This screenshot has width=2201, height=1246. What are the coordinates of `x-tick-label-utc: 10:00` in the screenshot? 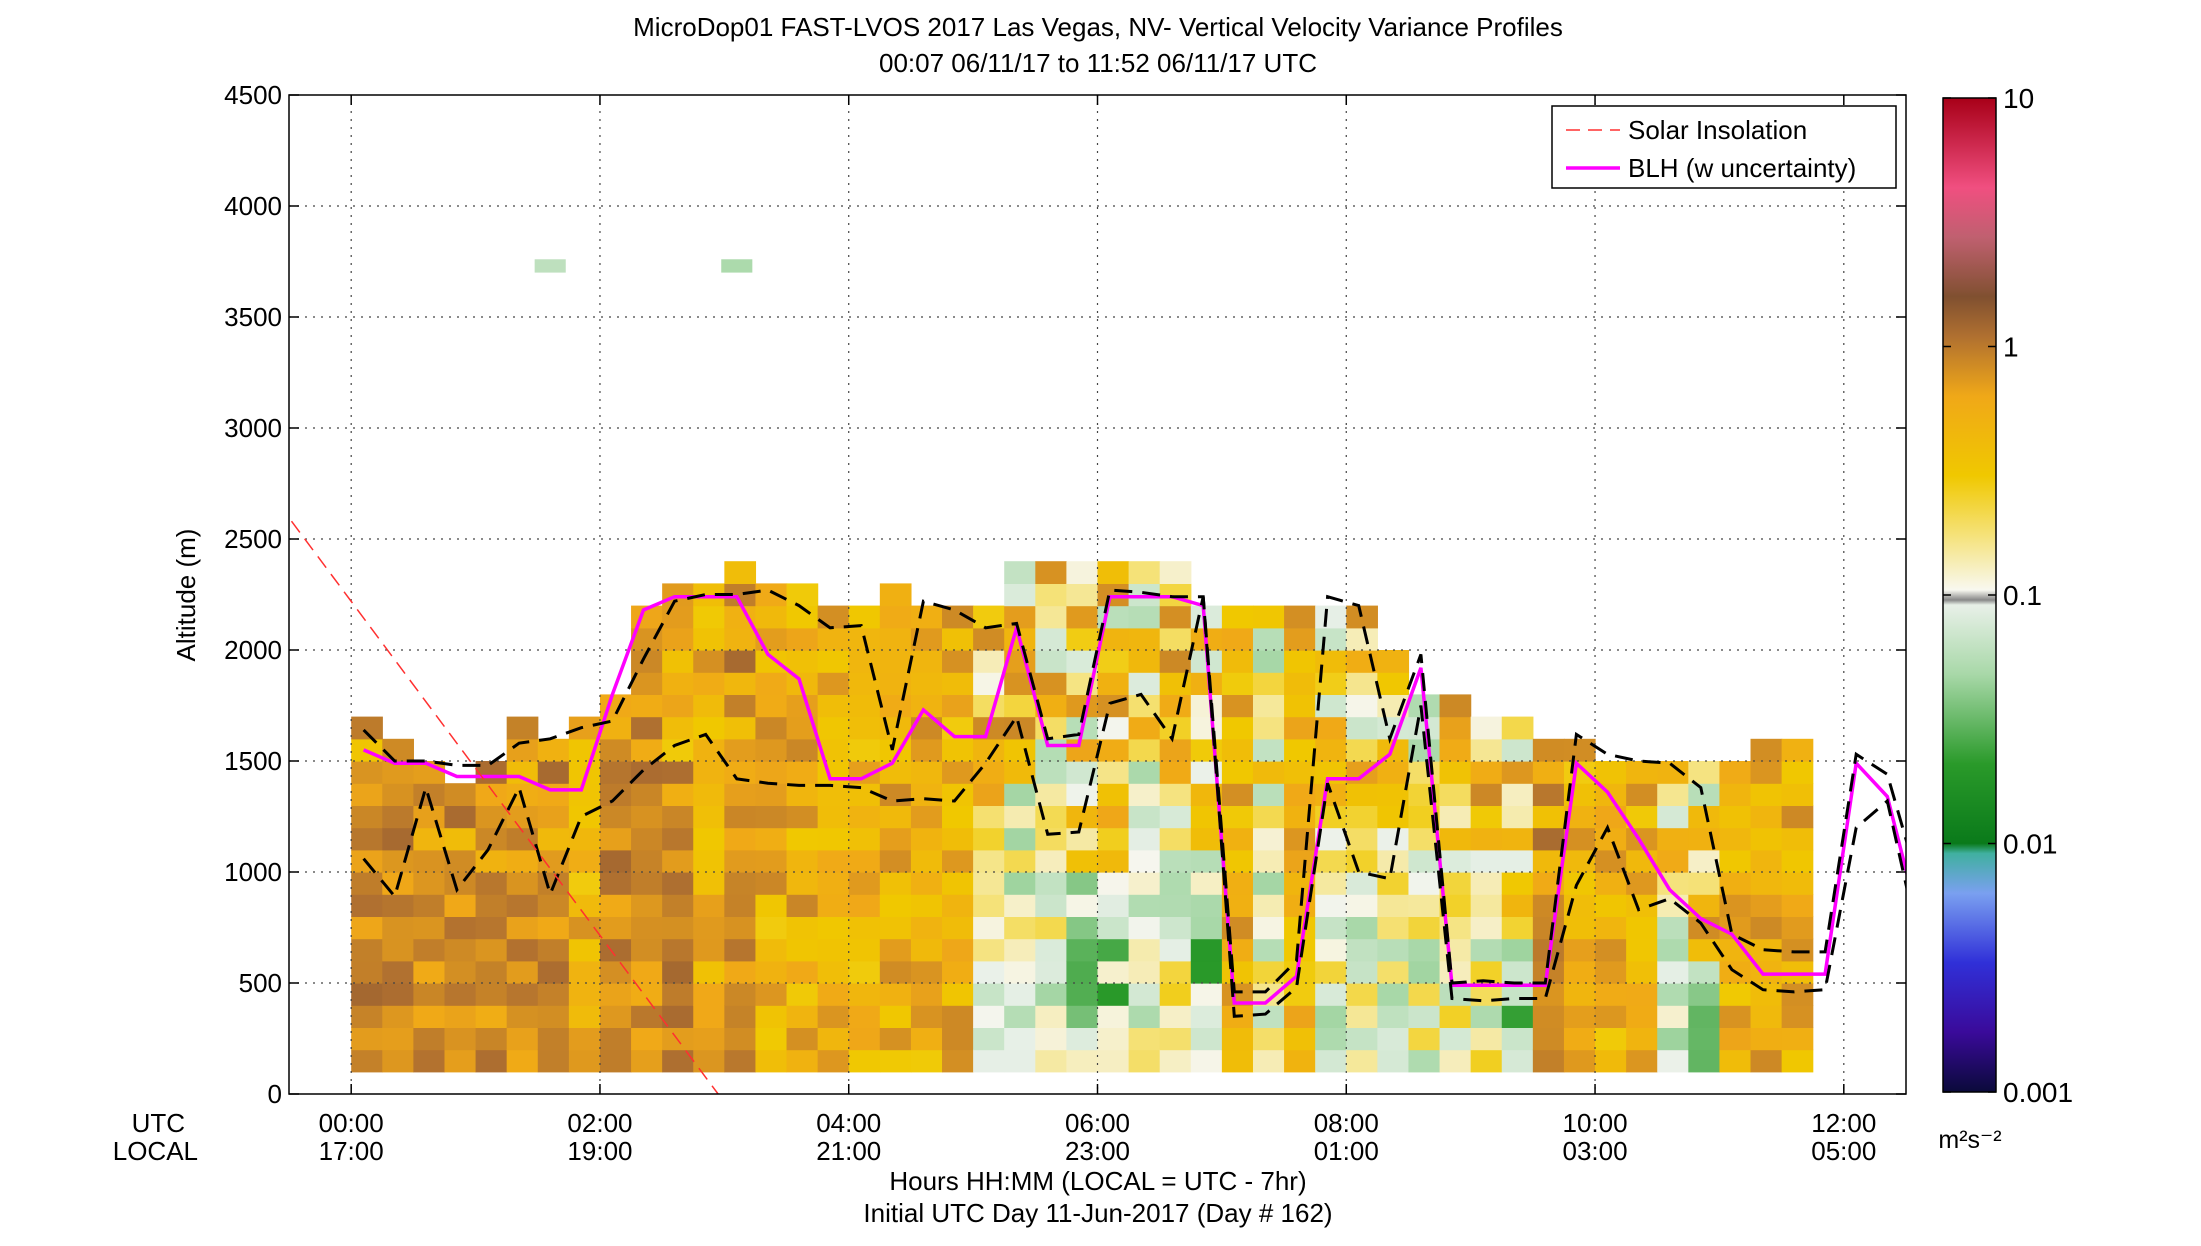 It's located at (1594, 1123).